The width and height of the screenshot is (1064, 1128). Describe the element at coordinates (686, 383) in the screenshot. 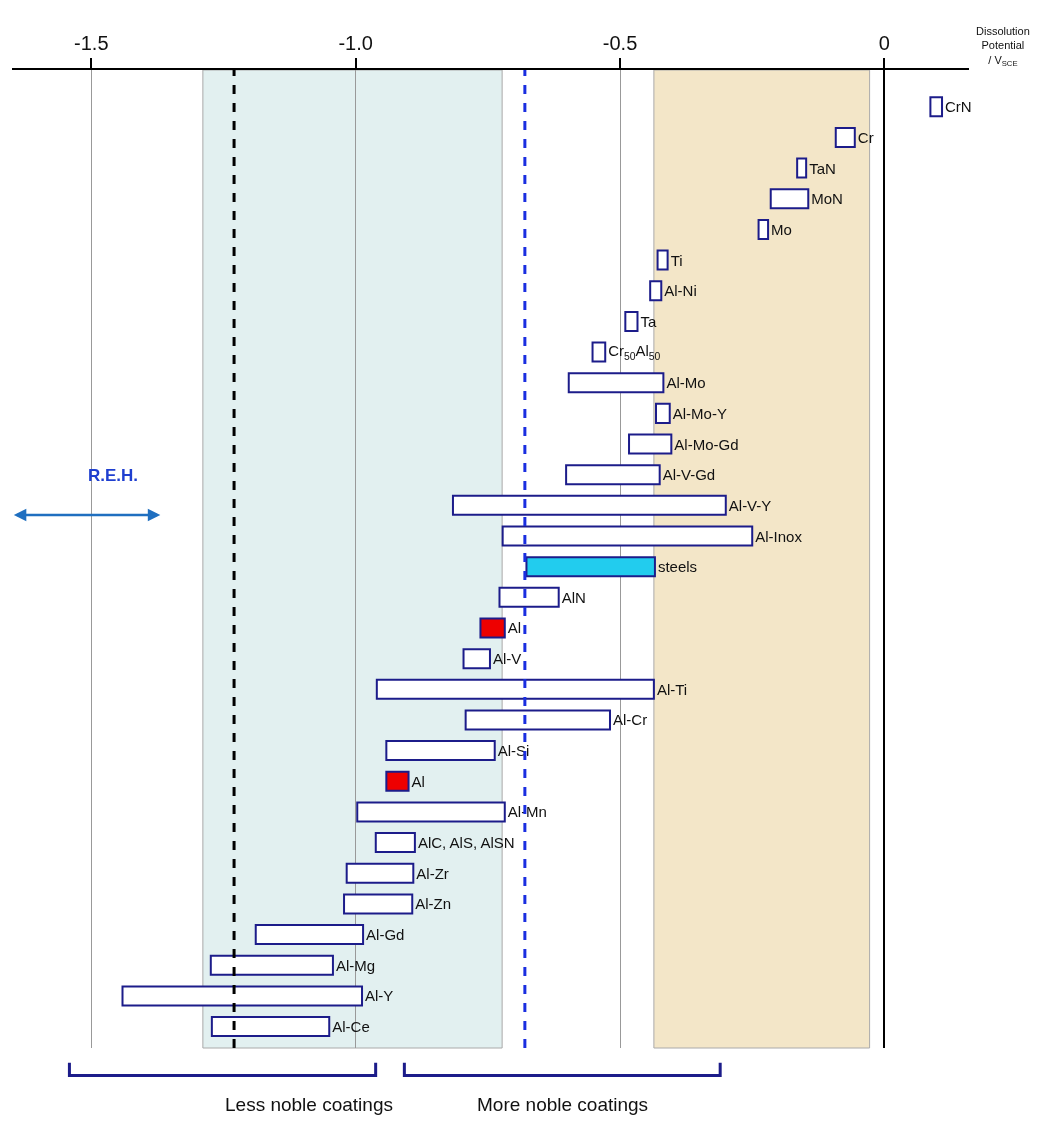

I see `y-tick-label: Al-Mo` at that location.